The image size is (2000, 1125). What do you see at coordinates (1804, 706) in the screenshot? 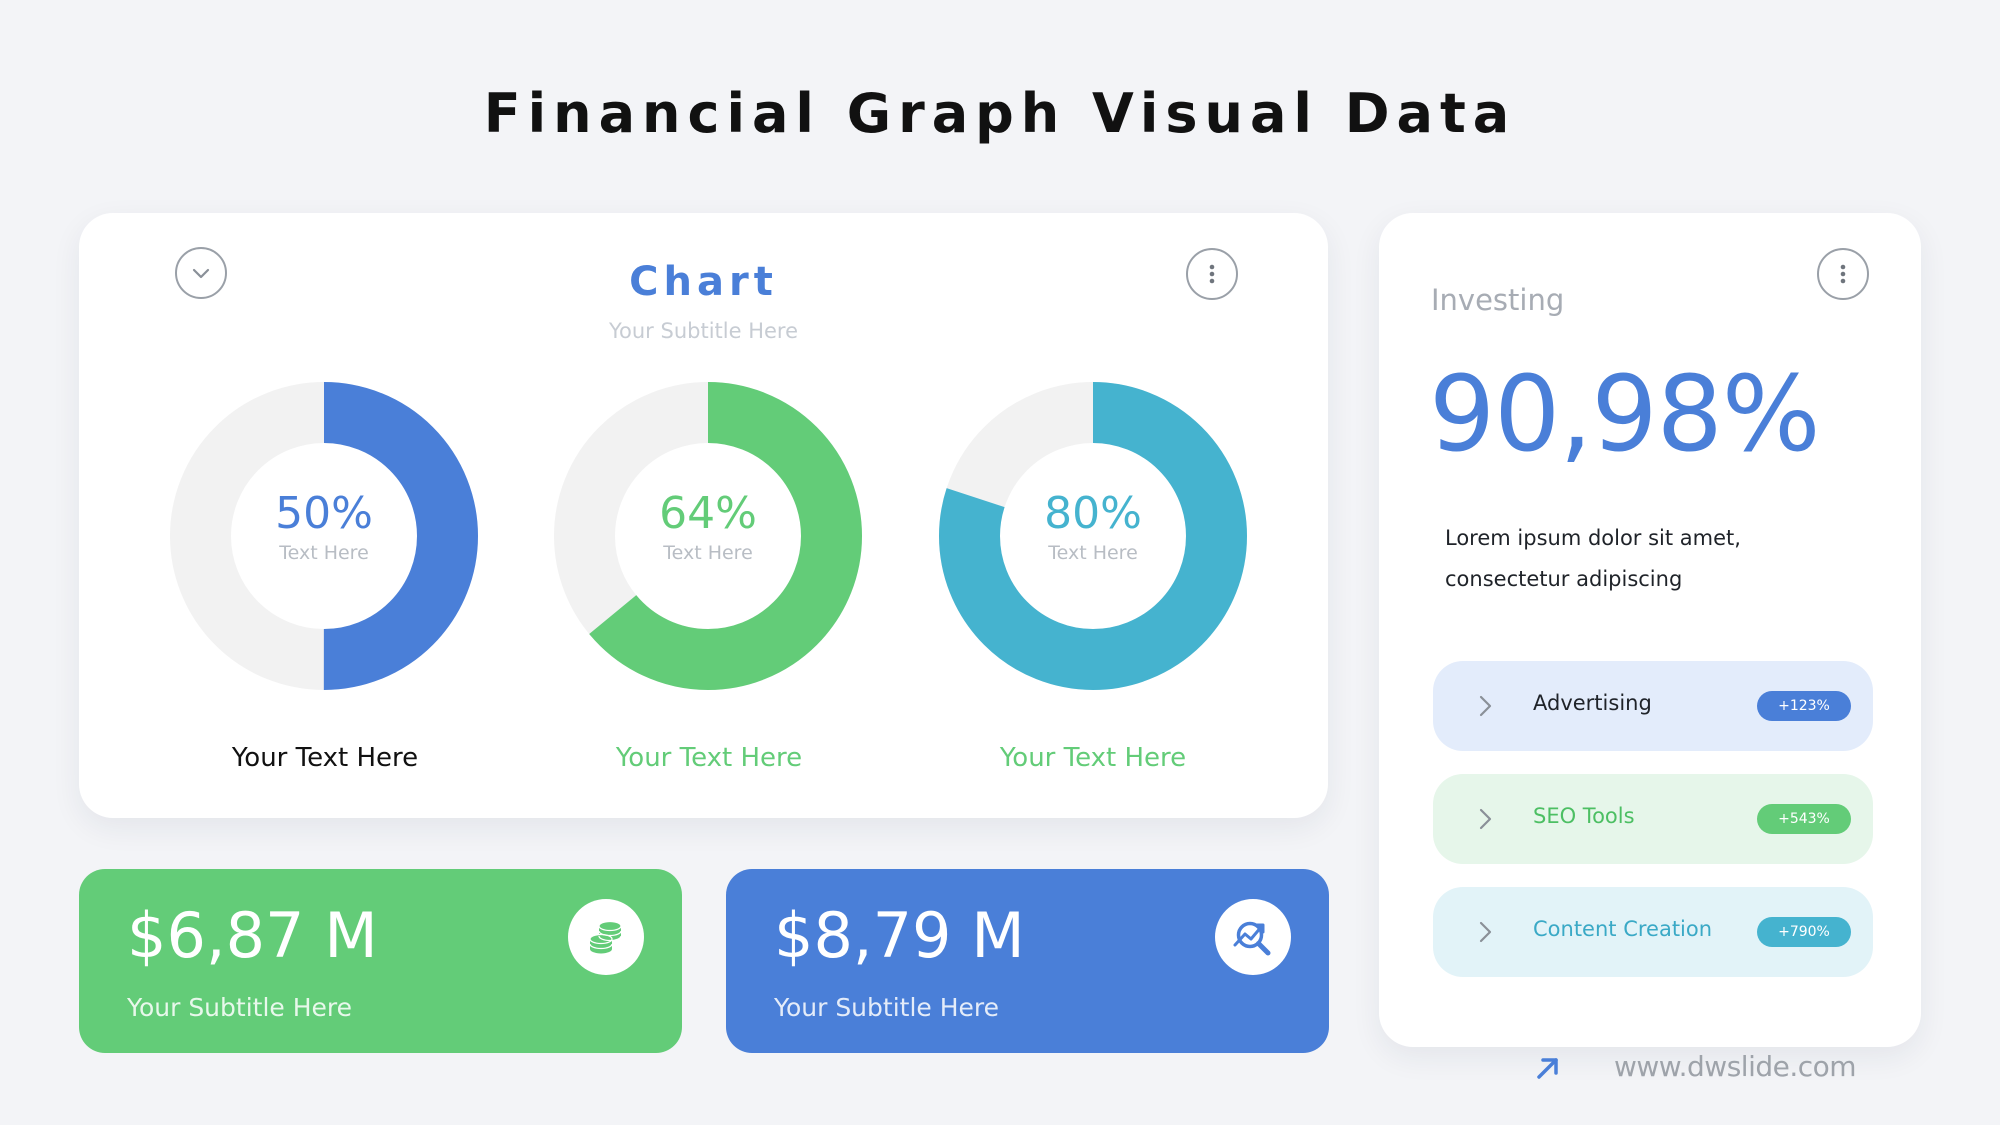
I see `growth-badge: +123%` at bounding box center [1804, 706].